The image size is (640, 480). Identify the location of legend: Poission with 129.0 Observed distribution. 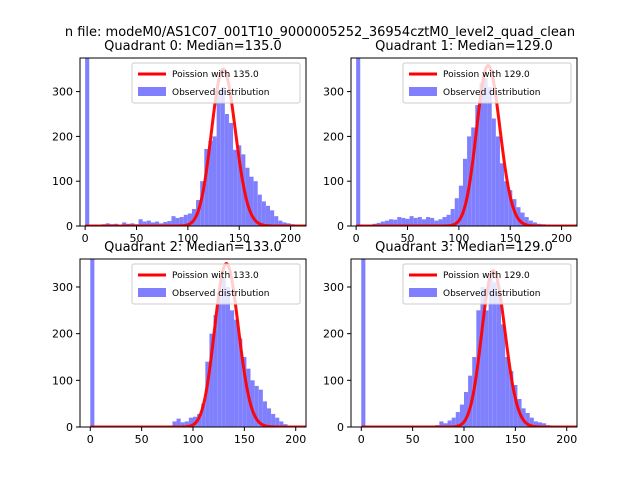
(487, 284).